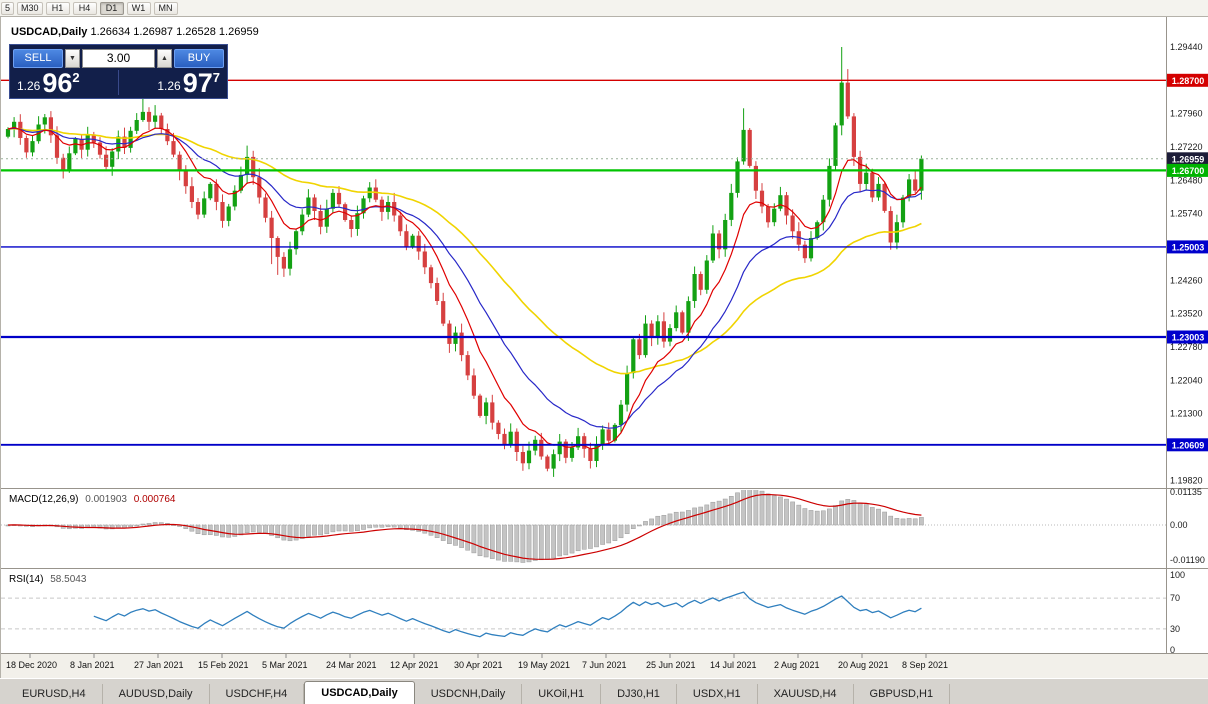 The image size is (1208, 704). Describe the element at coordinates (1187, 159) in the screenshot. I see `price-badge: 1.26959` at that location.